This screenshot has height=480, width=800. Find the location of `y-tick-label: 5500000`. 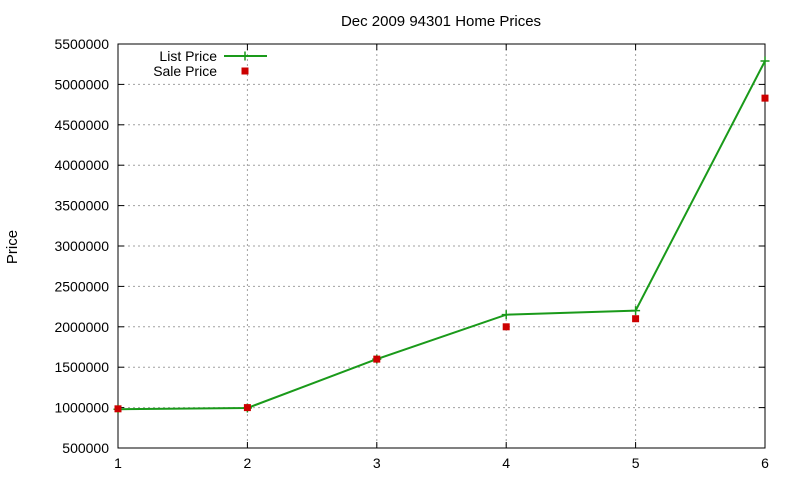

y-tick-label: 5500000 is located at coordinates (81, 44).